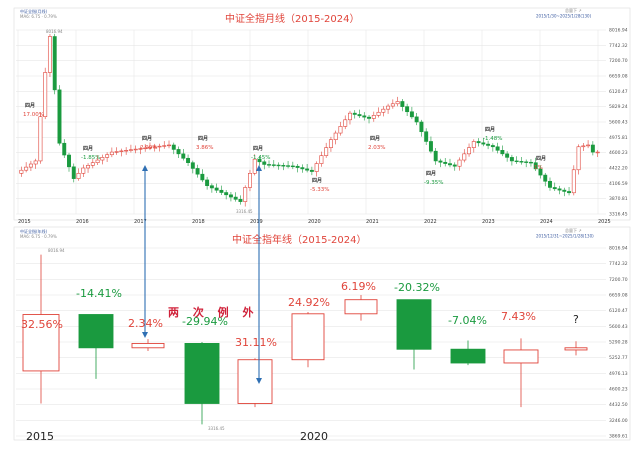 Image resolution: width=640 pixels, height=451 pixels. Describe the element at coordinates (203, 138) in the screenshot. I see `monthly-annotation-label: 四月` at that location.